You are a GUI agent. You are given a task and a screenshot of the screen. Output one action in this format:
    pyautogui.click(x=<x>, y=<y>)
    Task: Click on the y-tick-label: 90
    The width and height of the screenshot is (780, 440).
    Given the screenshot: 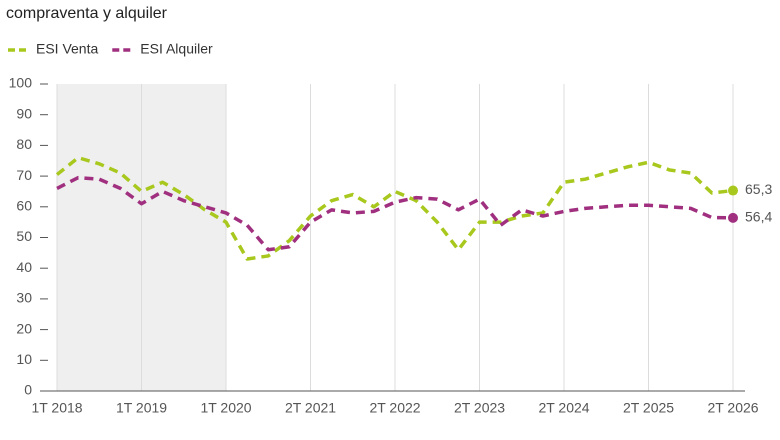 What is the action you would take?
    pyautogui.click(x=24, y=113)
    